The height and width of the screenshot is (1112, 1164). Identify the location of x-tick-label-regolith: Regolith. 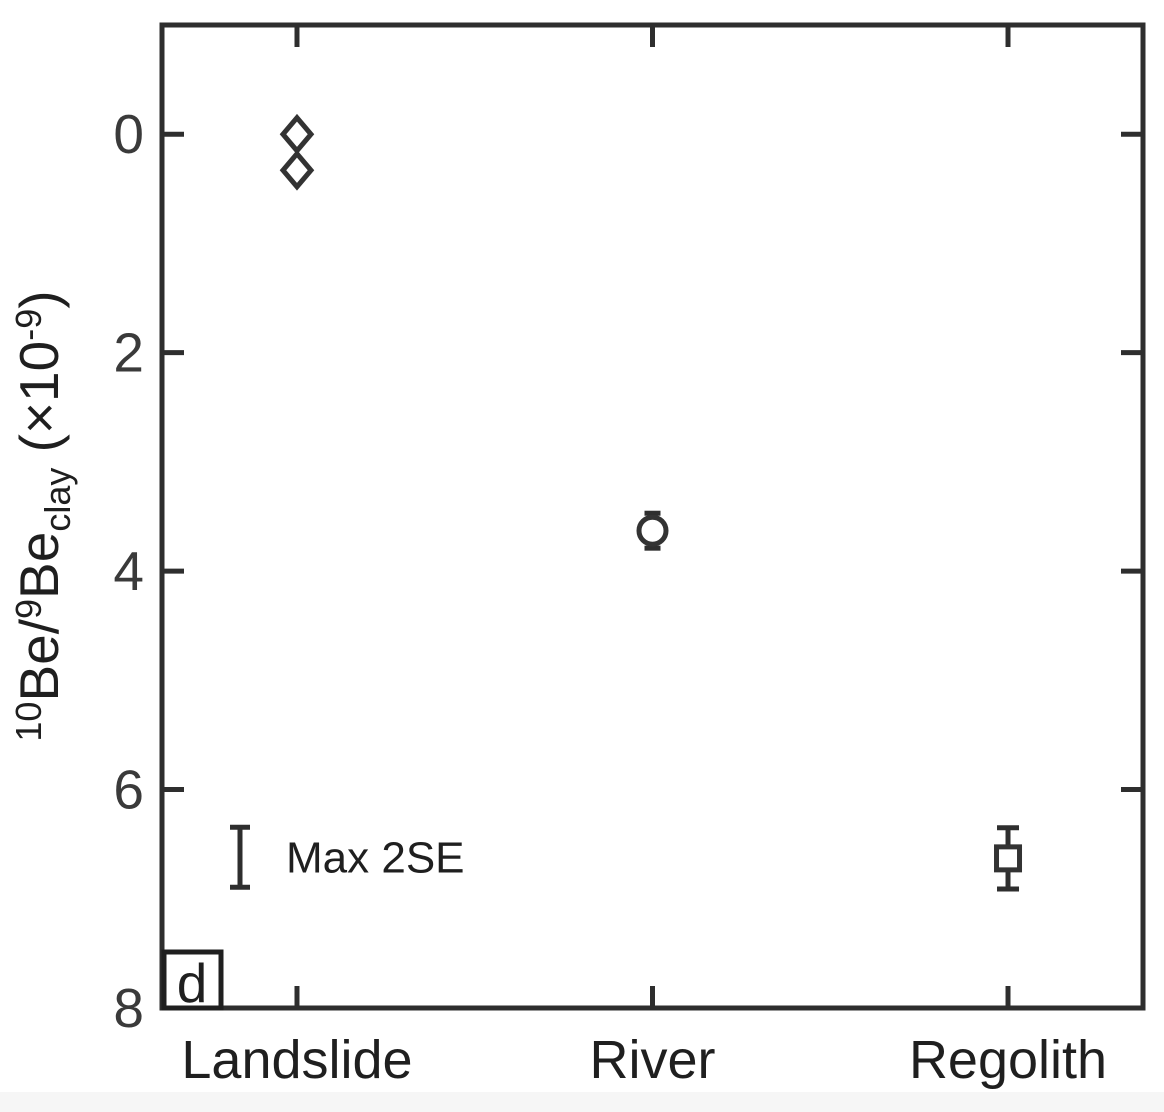
(1008, 1060).